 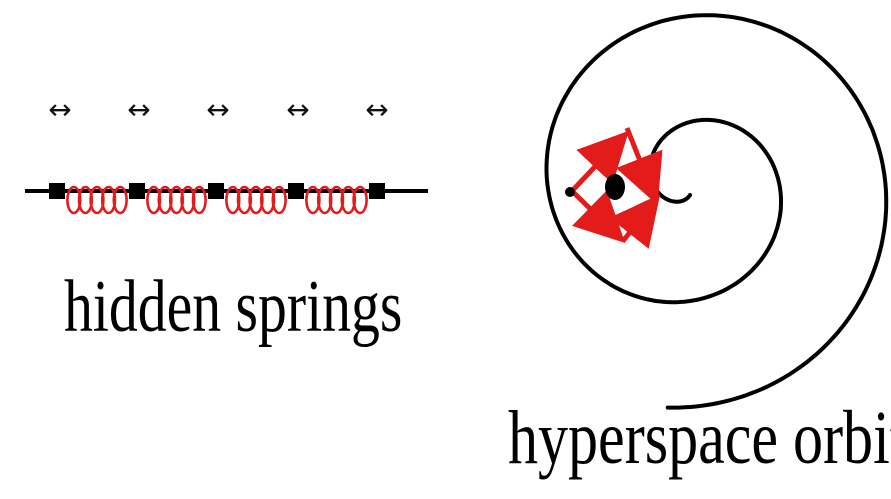 What do you see at coordinates (699, 438) in the screenshot?
I see `hyperspace-orbit-caption: hyperspace orbit` at bounding box center [699, 438].